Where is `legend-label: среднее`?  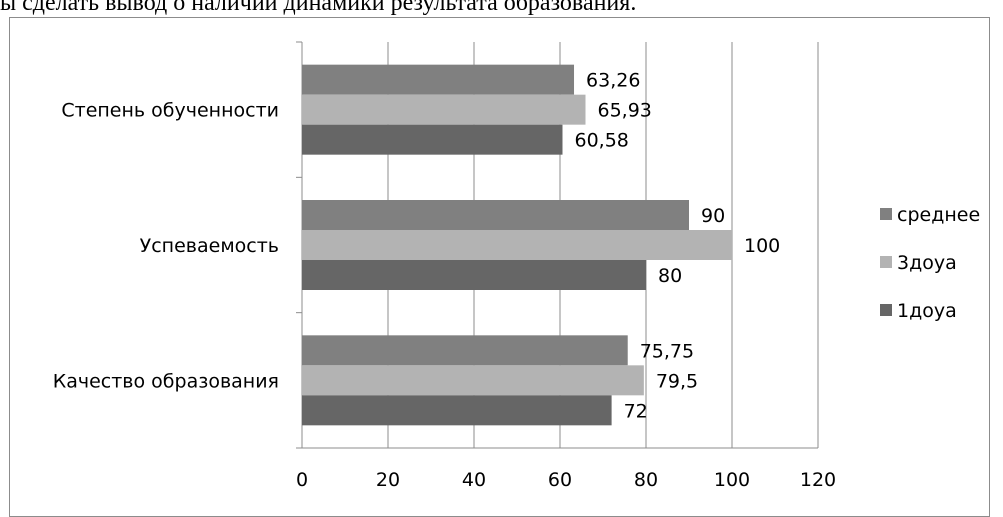 legend-label: среднее is located at coordinates (938, 215).